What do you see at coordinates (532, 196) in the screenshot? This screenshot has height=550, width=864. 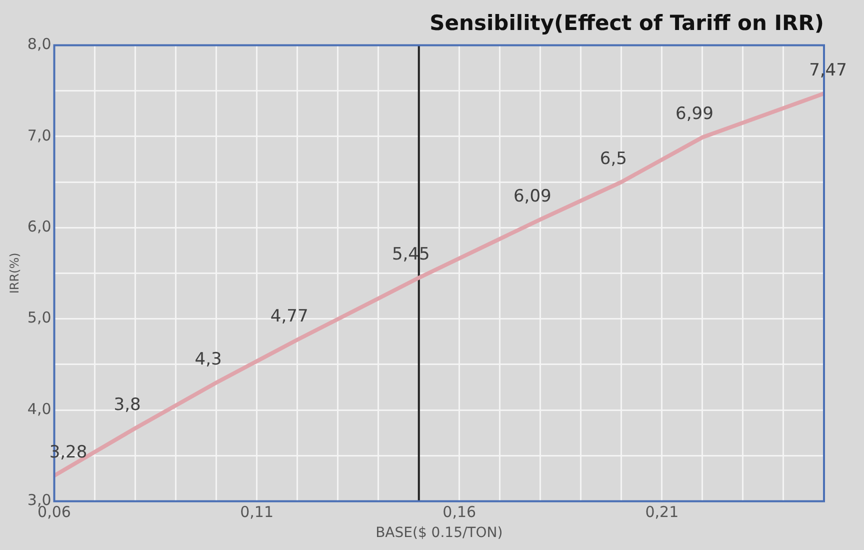 I see `data-label: 6,09` at bounding box center [532, 196].